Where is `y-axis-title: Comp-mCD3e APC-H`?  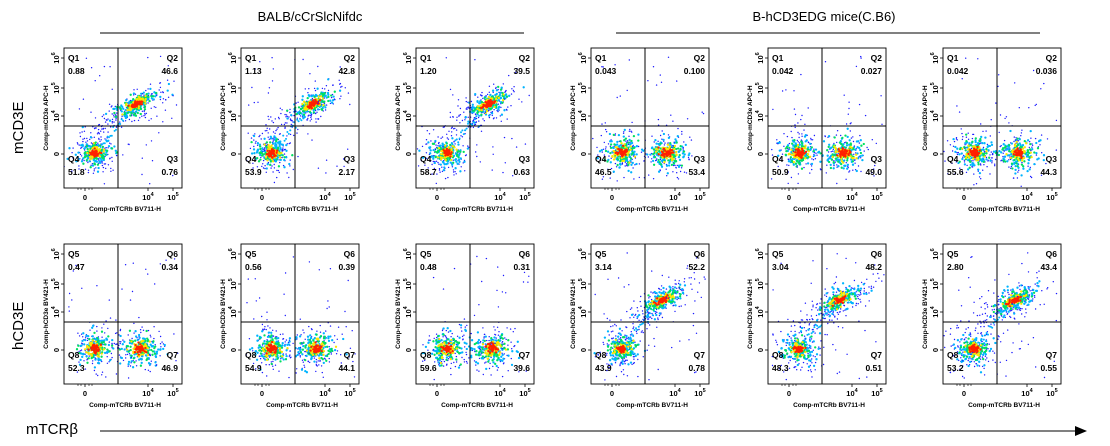 y-axis-title: Comp-mCD3e APC-H is located at coordinates (750, 117).